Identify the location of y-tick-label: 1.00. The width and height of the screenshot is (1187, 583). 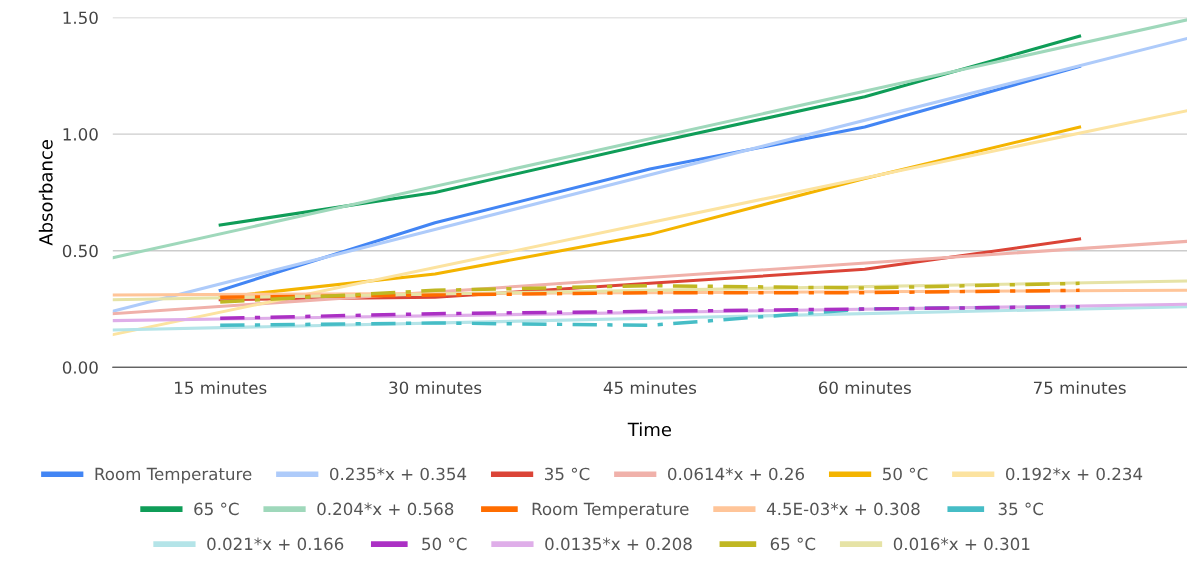
(80, 134).